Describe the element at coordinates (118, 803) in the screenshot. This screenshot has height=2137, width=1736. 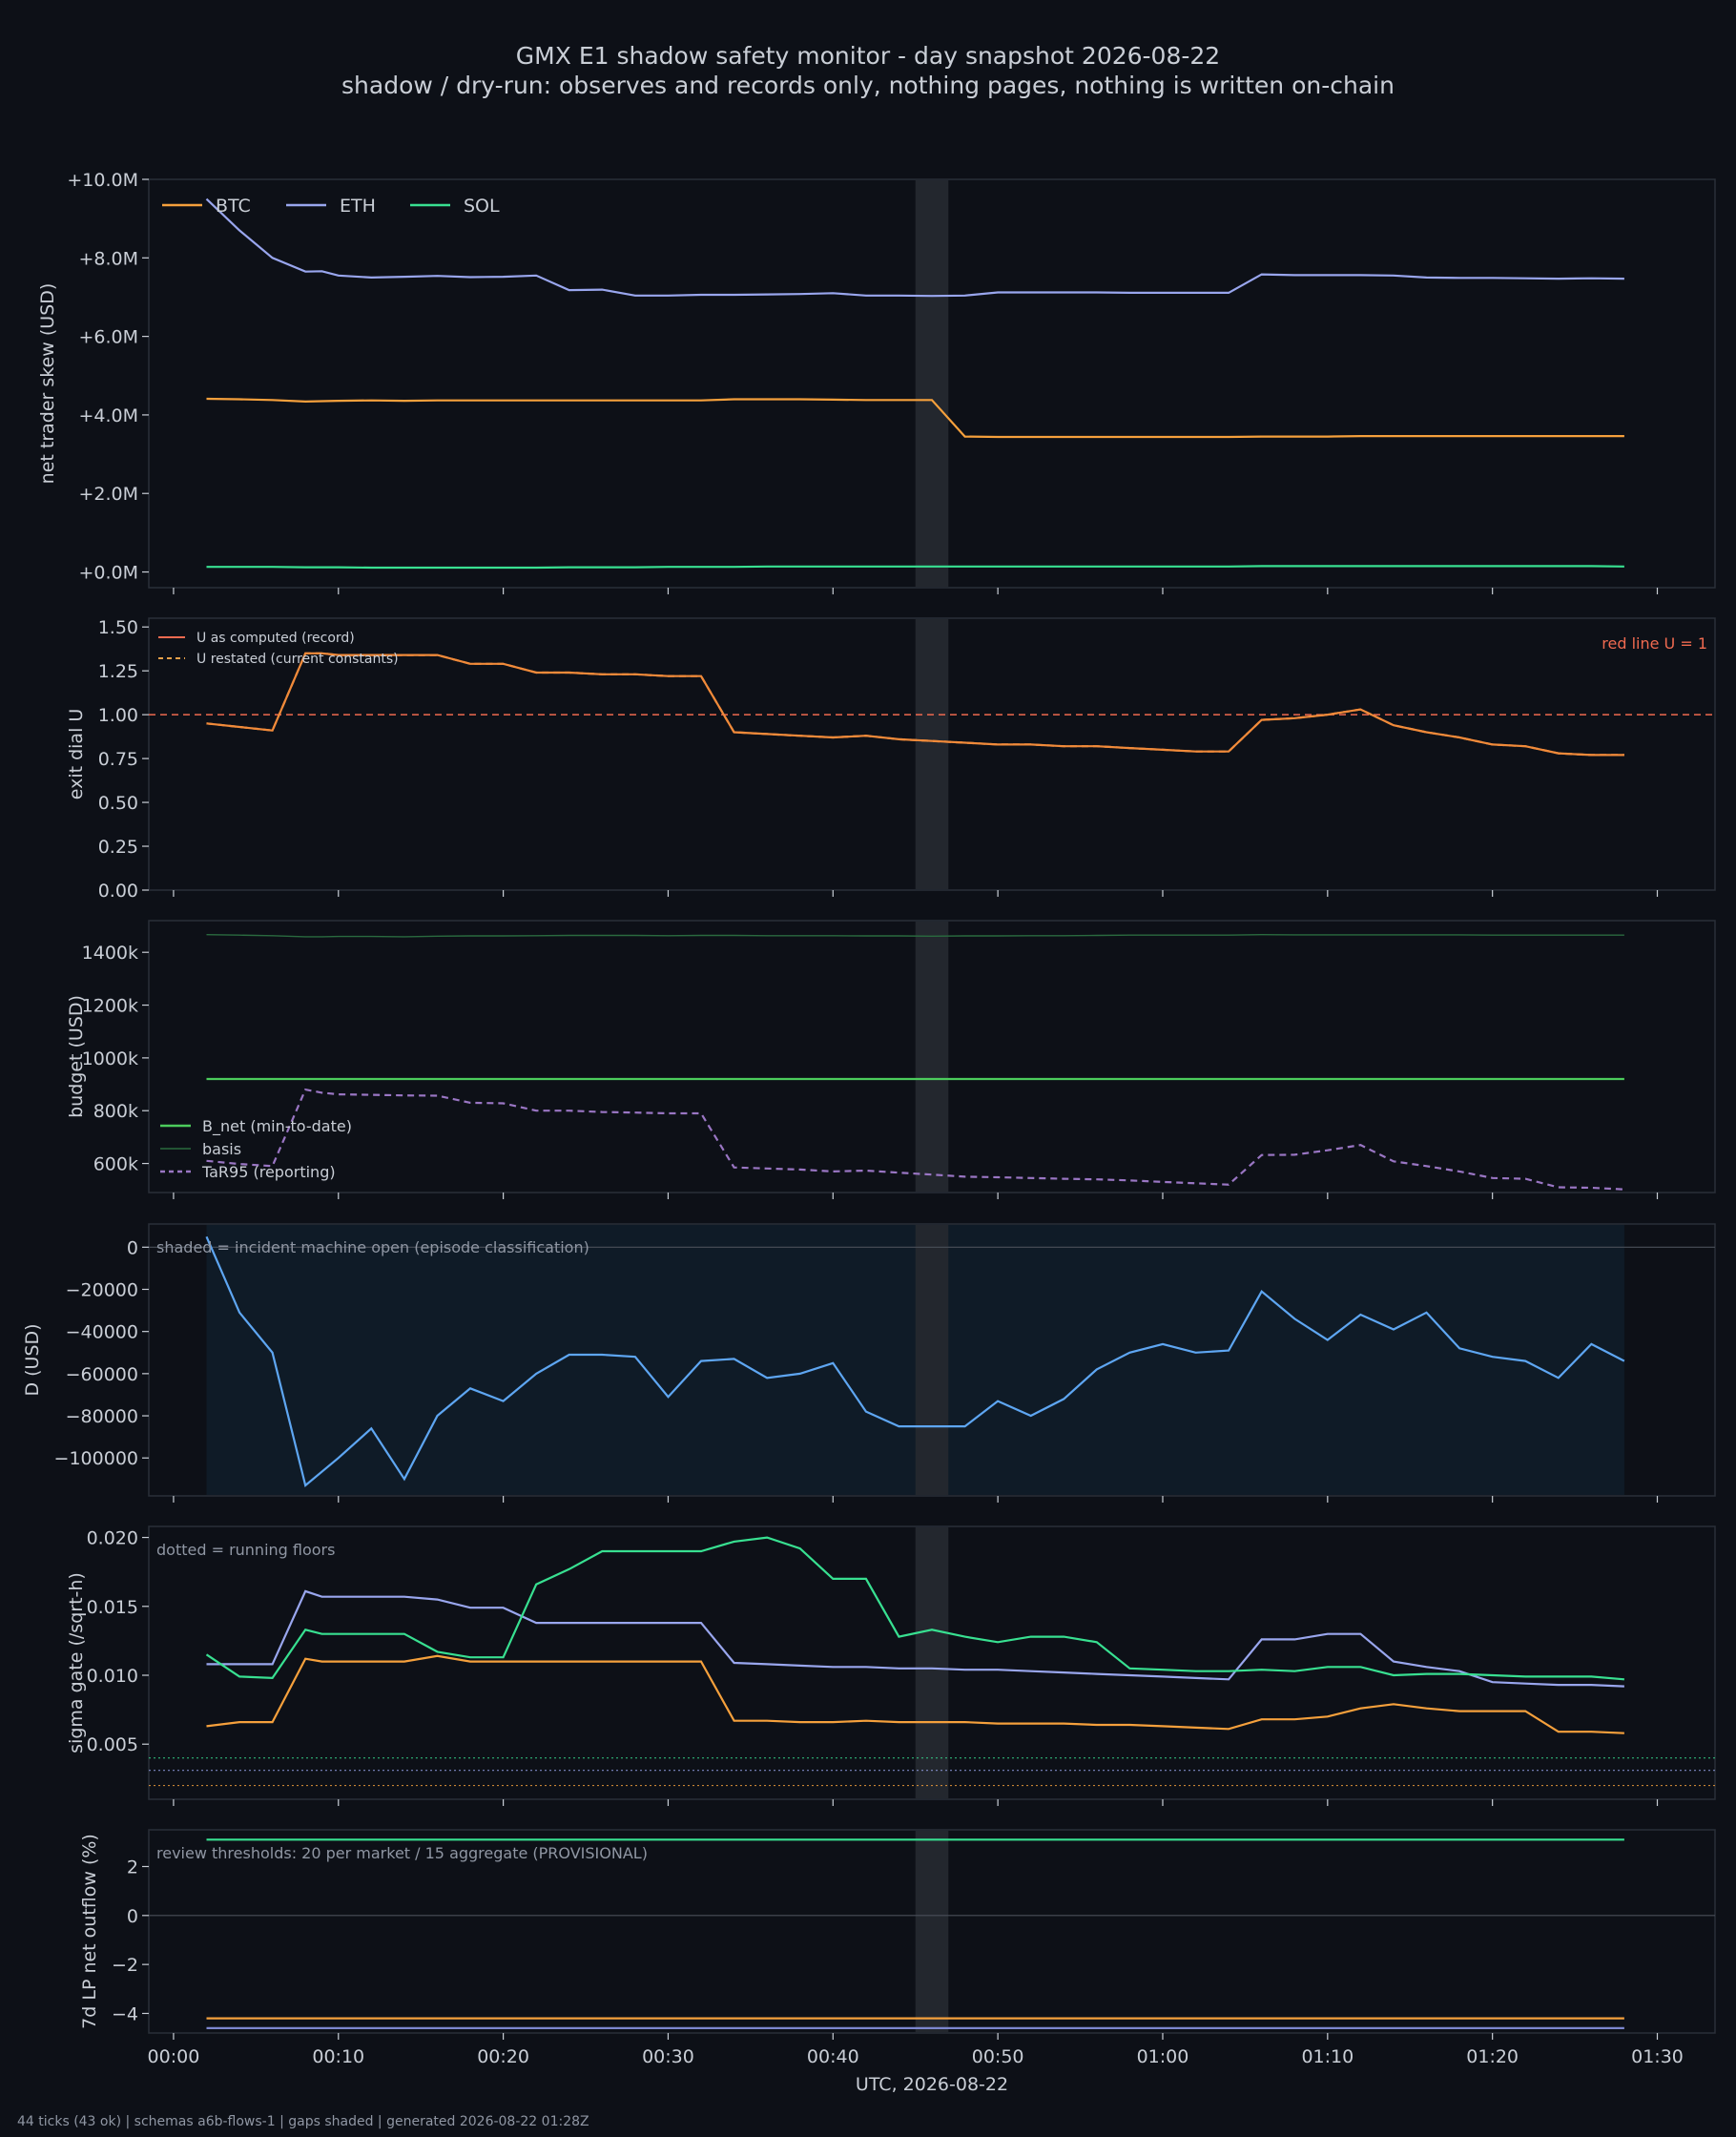
I see `y-tick-label: 0.50` at that location.